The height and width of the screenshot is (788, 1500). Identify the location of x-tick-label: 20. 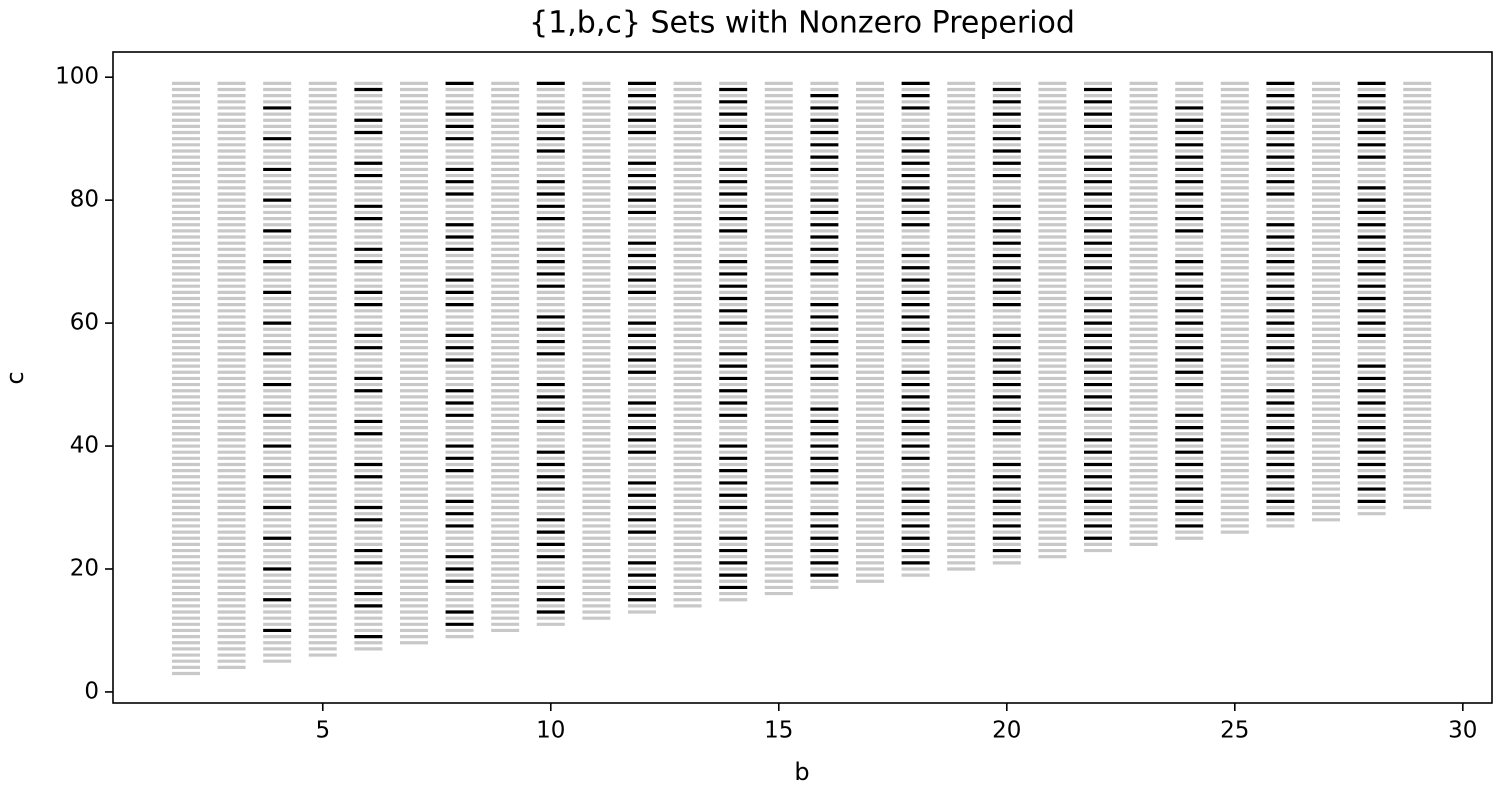
(1006, 731).